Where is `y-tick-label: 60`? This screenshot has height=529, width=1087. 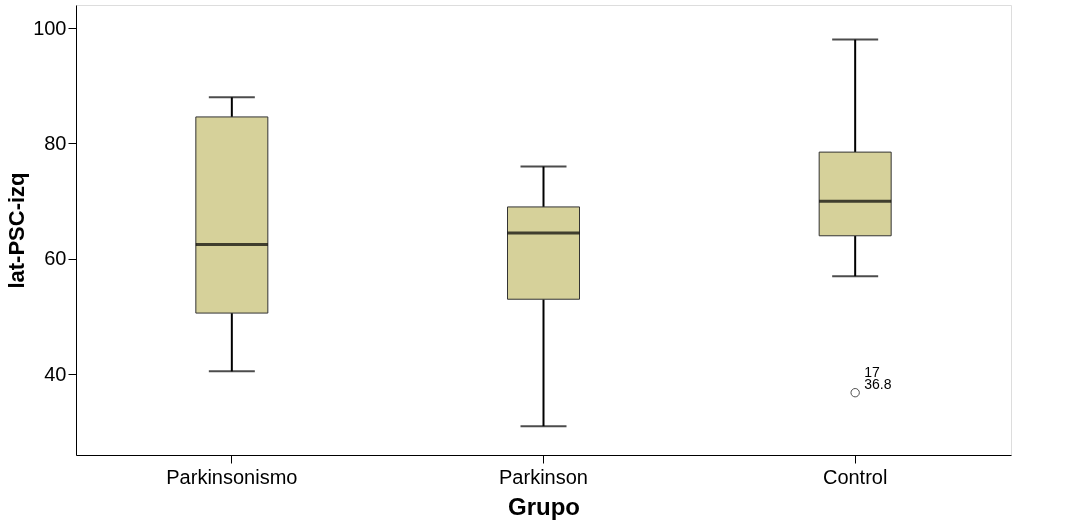
y-tick-label: 60 is located at coordinates (55, 258).